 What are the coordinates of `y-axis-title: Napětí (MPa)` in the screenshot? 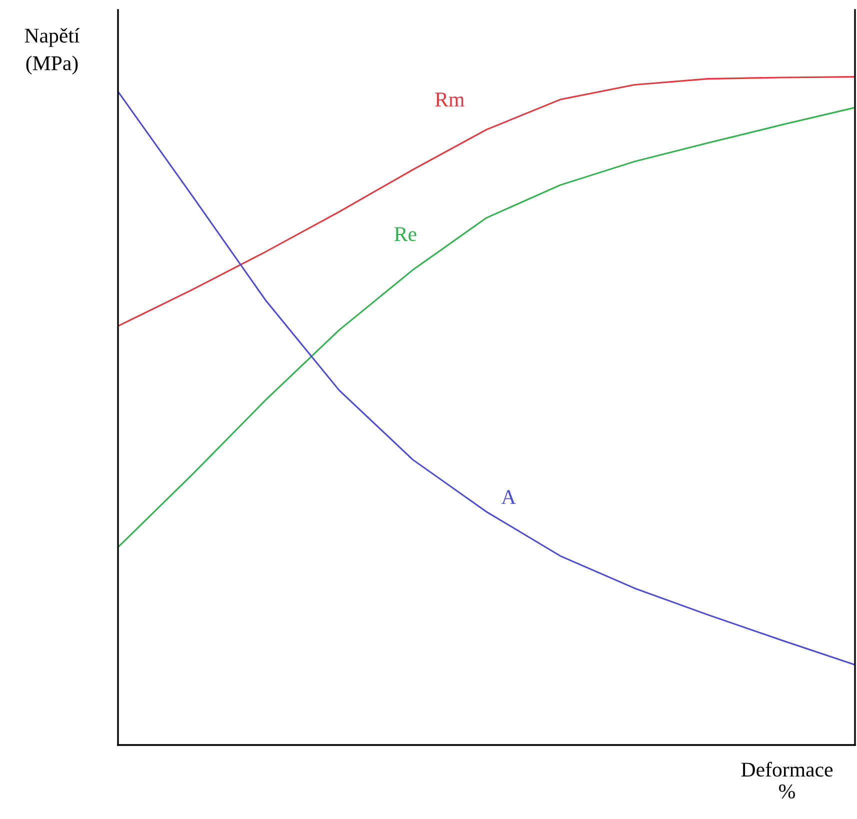 It's located at (52, 51).